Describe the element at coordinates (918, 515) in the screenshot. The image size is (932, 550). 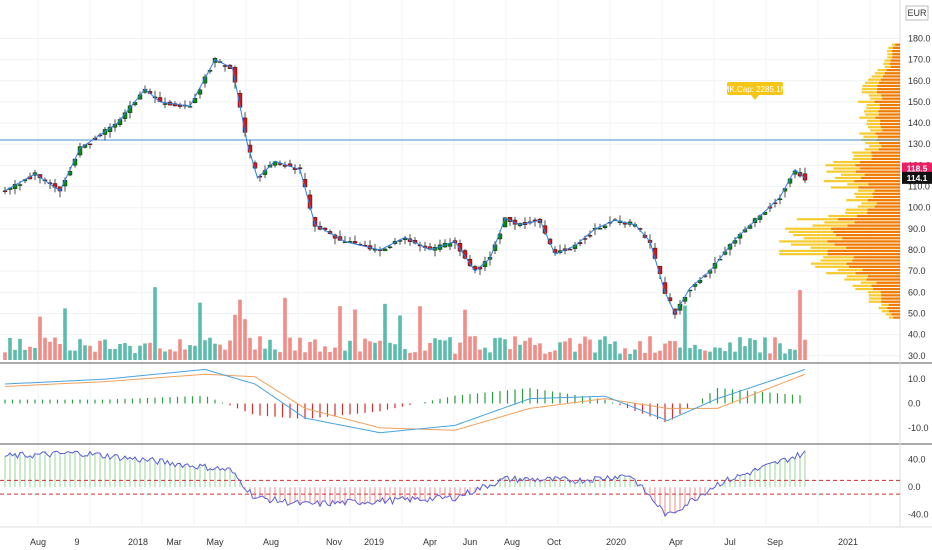
I see `oscillator-axis-label: -40.0` at that location.